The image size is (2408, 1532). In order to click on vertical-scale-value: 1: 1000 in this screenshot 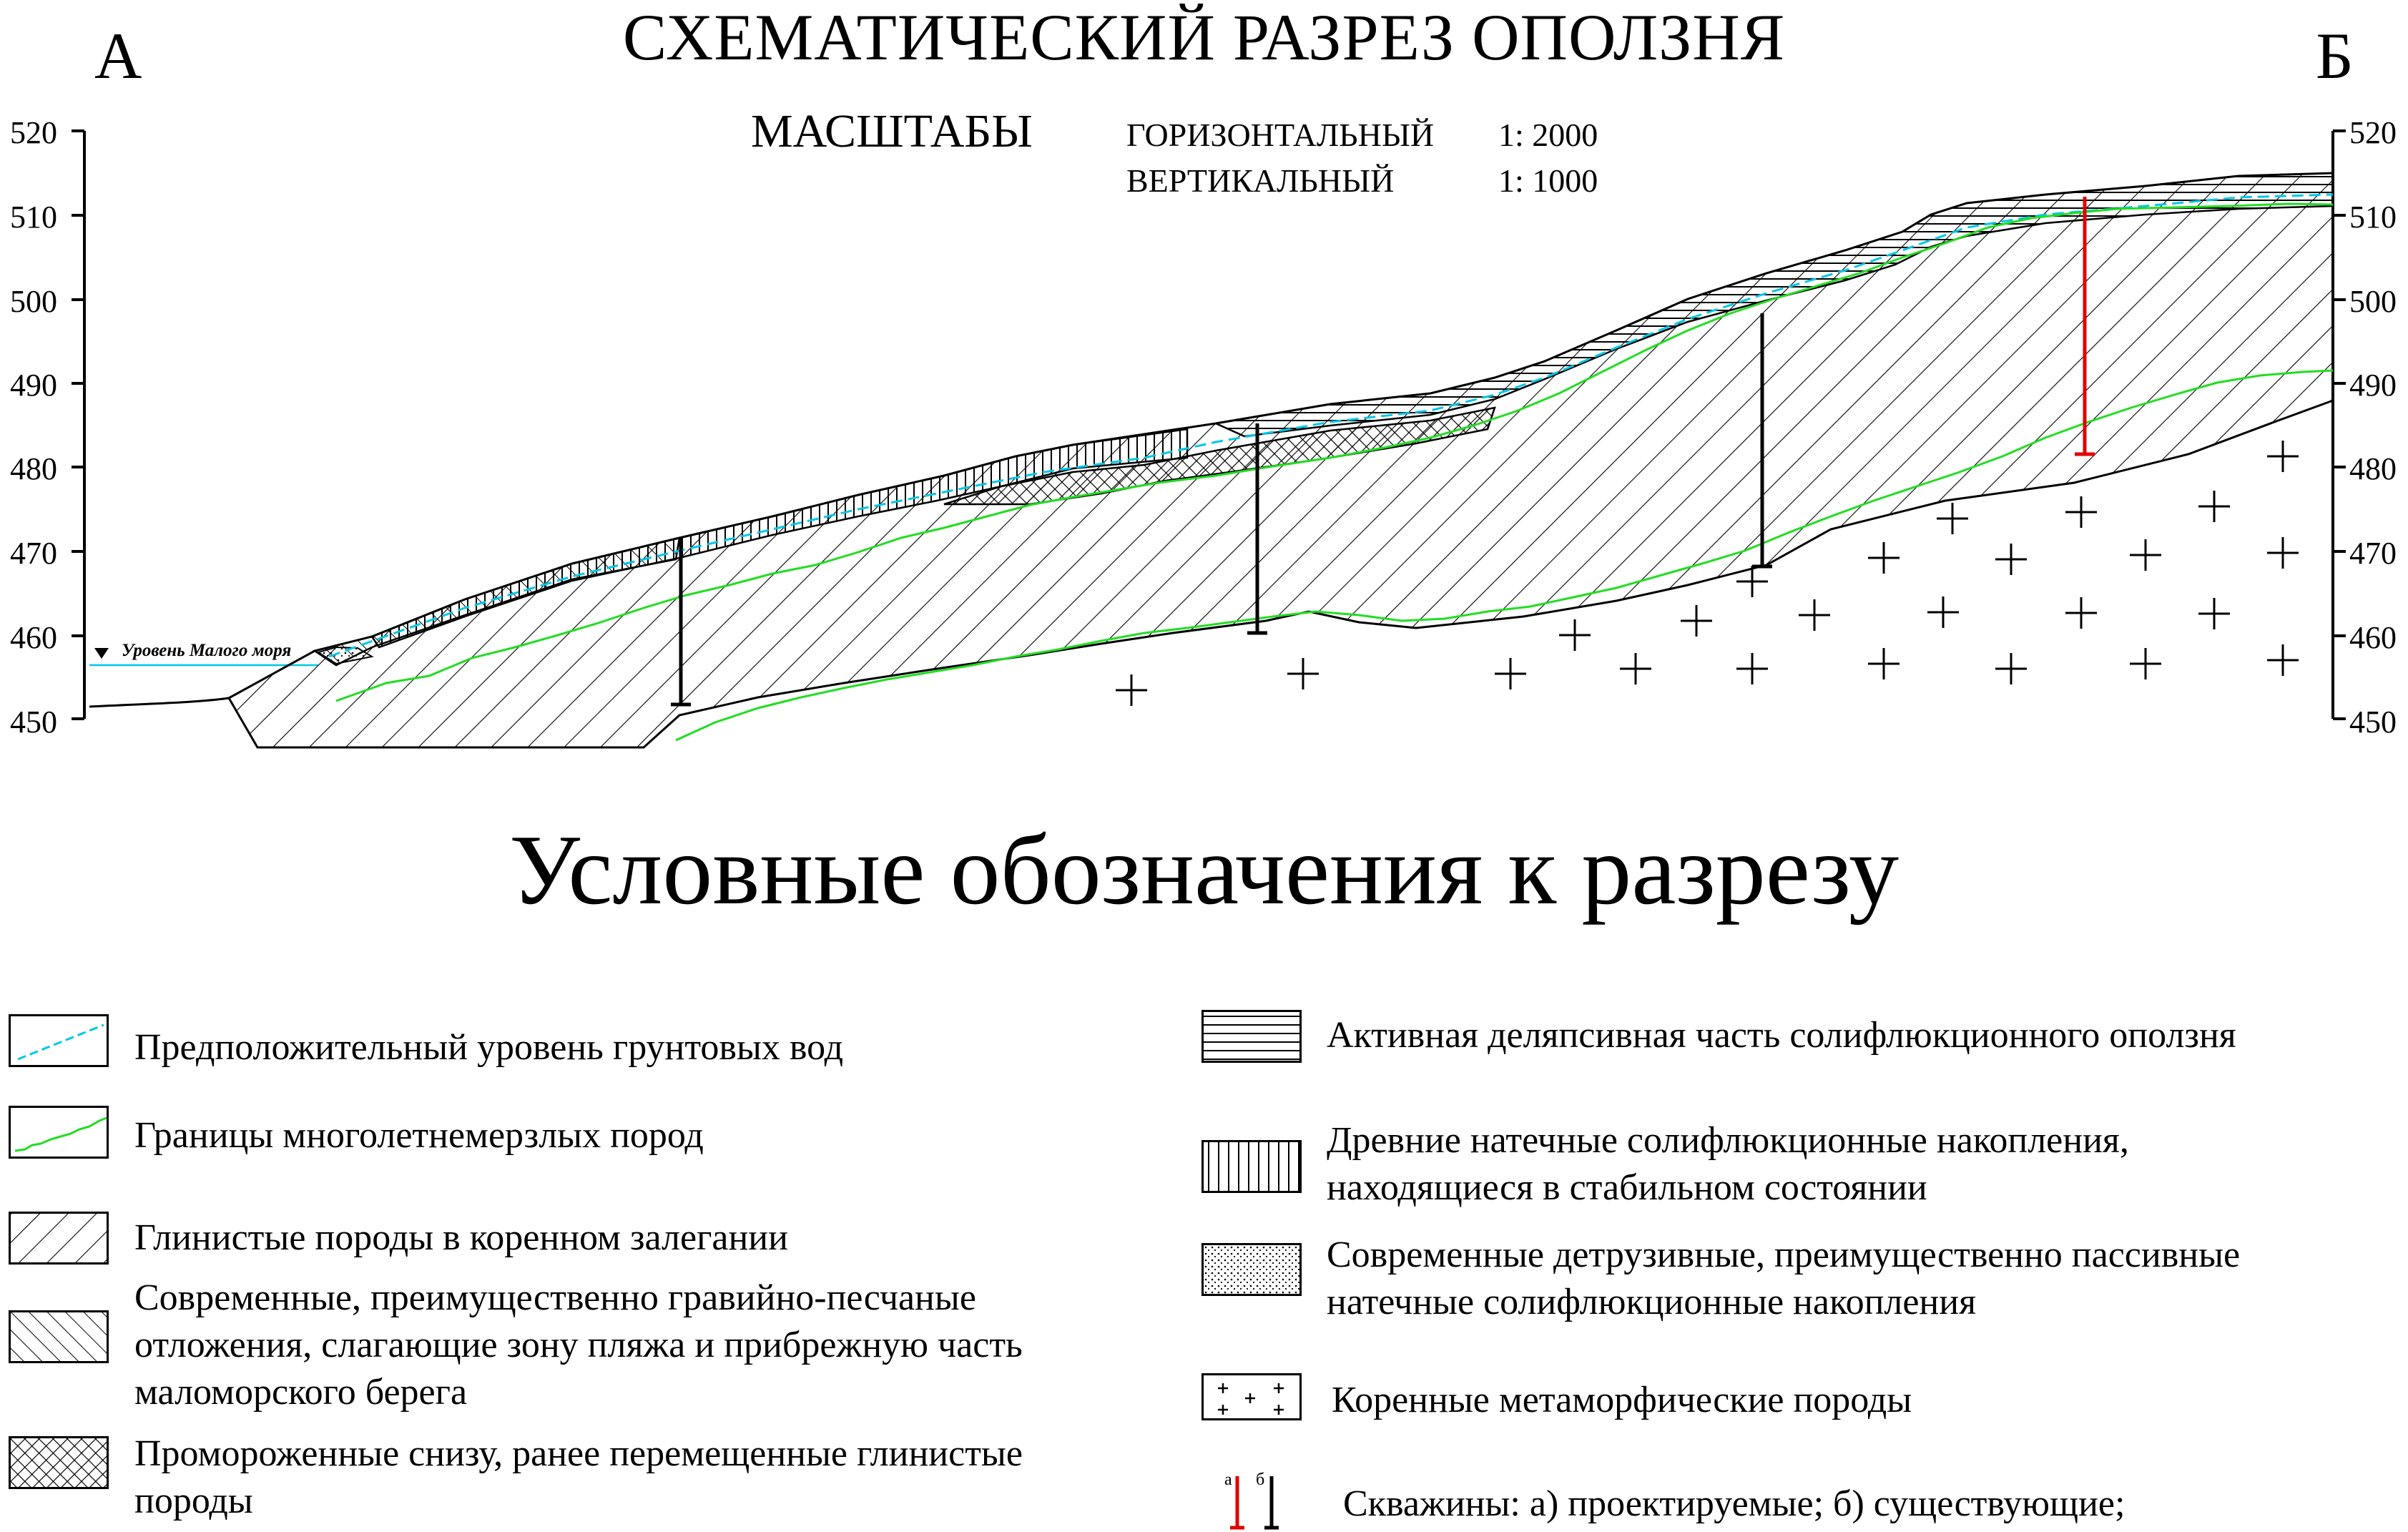, I will do `click(1548, 180)`.